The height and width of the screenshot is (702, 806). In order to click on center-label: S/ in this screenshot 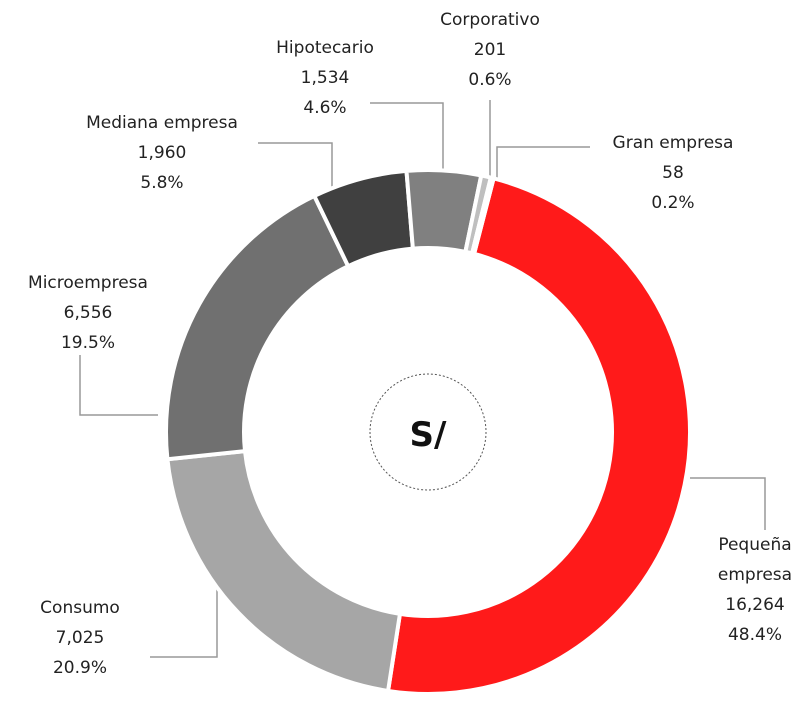, I will do `click(428, 435)`.